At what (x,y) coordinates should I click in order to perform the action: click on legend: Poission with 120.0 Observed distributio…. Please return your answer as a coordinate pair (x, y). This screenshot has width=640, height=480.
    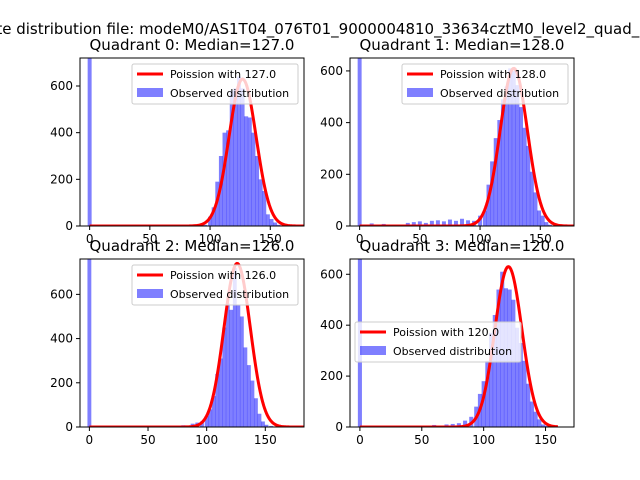
    Looking at the image, I should click on (438, 342).